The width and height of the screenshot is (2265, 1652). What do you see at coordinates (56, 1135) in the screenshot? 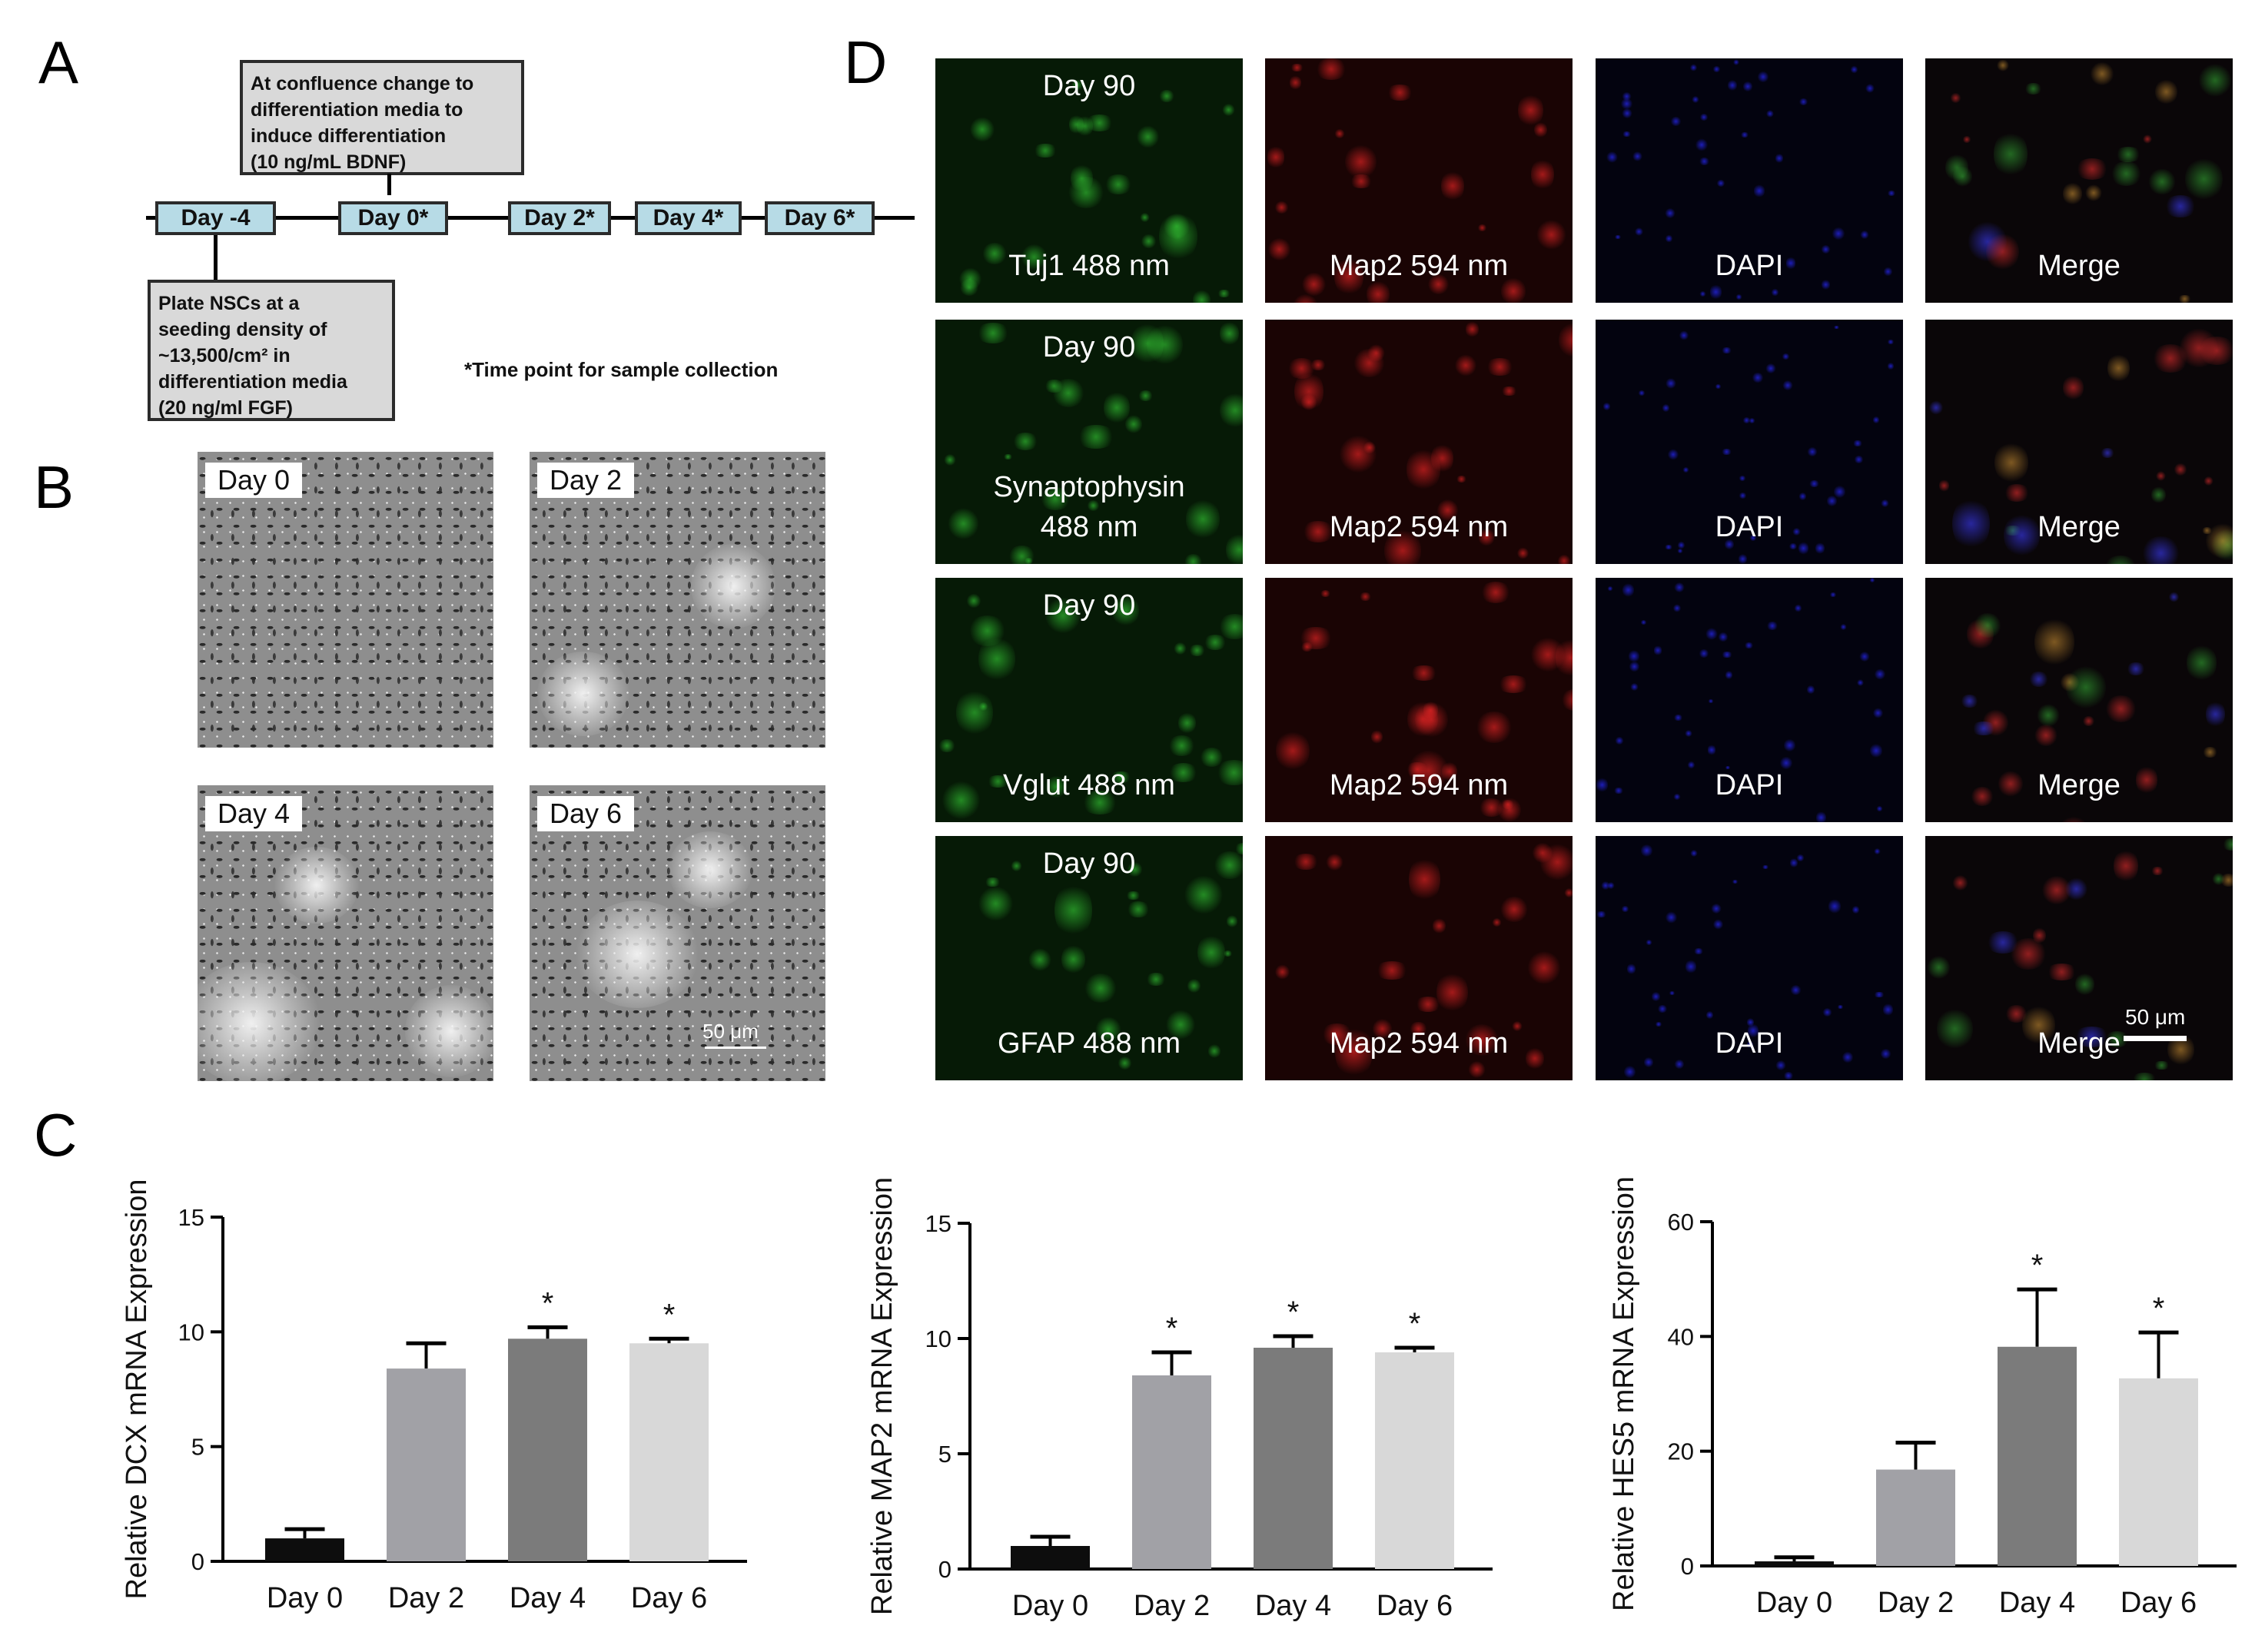
I see `panel-label-c: C` at bounding box center [56, 1135].